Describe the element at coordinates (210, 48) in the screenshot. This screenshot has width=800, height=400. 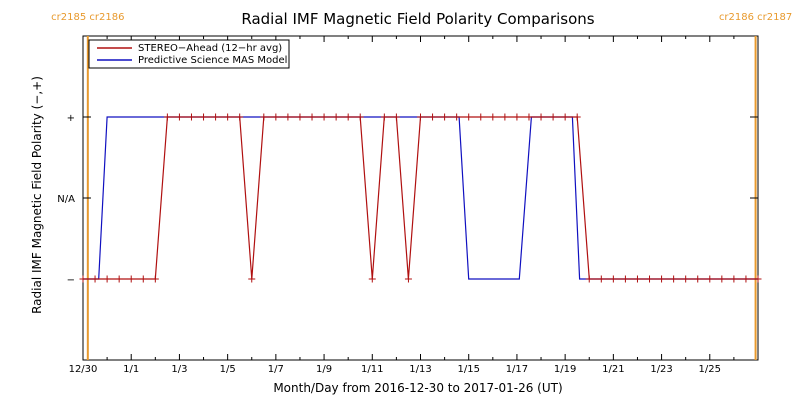
I see `legend-label-stereo: STEREO−Ahead (12−hr avg)` at that location.